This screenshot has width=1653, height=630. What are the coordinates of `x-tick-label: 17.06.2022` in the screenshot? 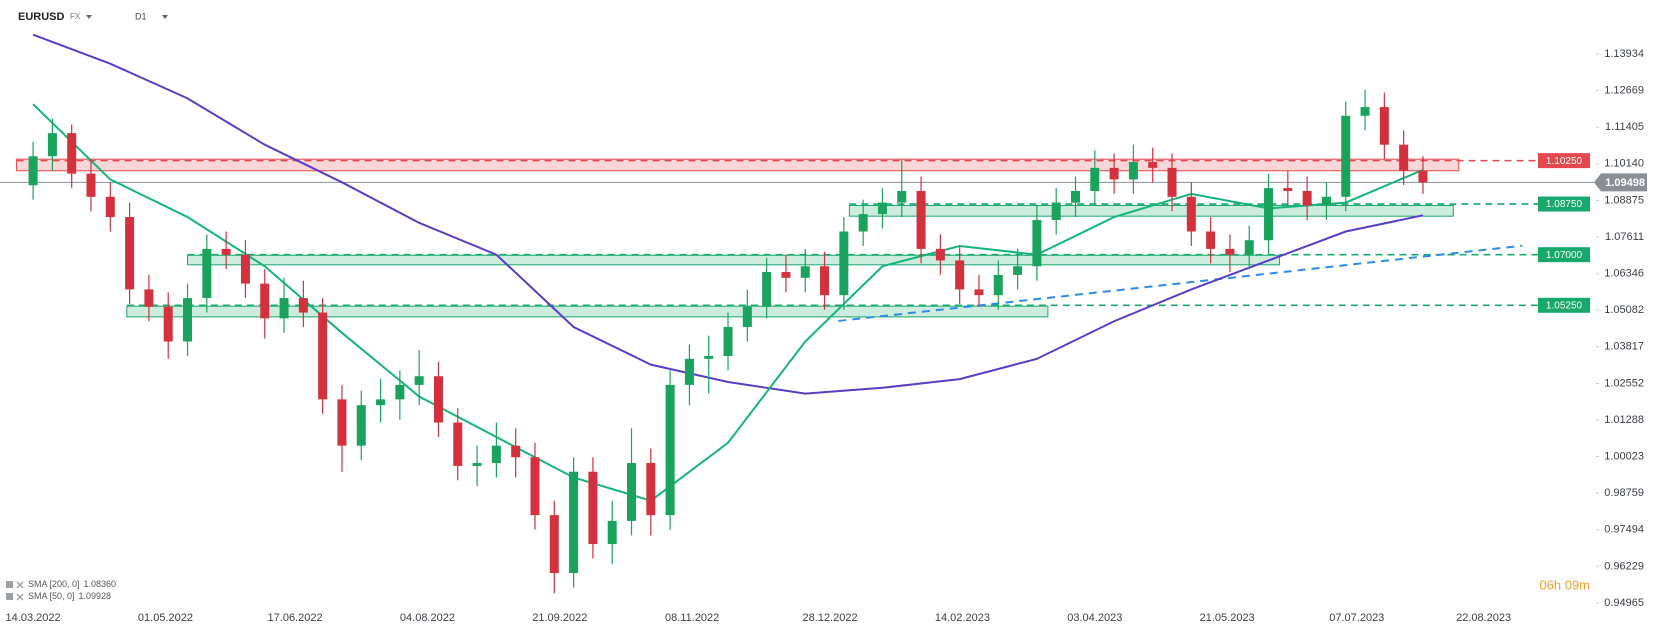 It's located at (295, 618).